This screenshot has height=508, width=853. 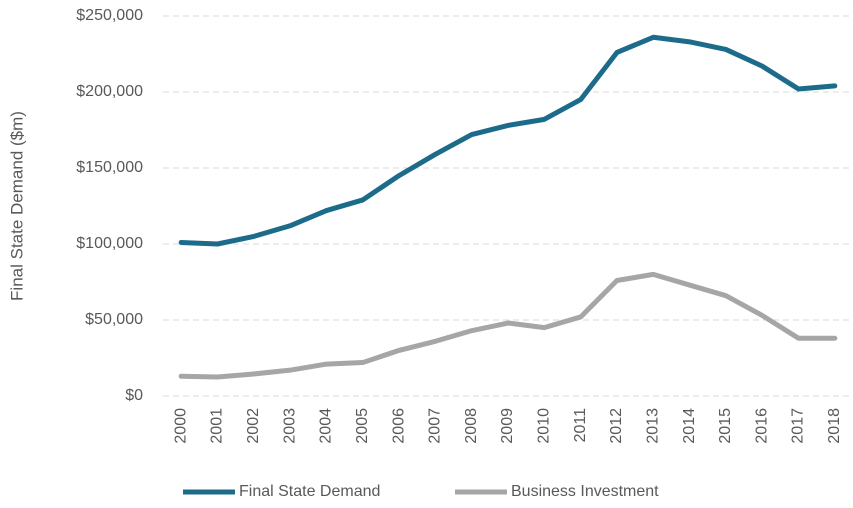 I want to click on x-tick-label: 2012, so click(x=616, y=426).